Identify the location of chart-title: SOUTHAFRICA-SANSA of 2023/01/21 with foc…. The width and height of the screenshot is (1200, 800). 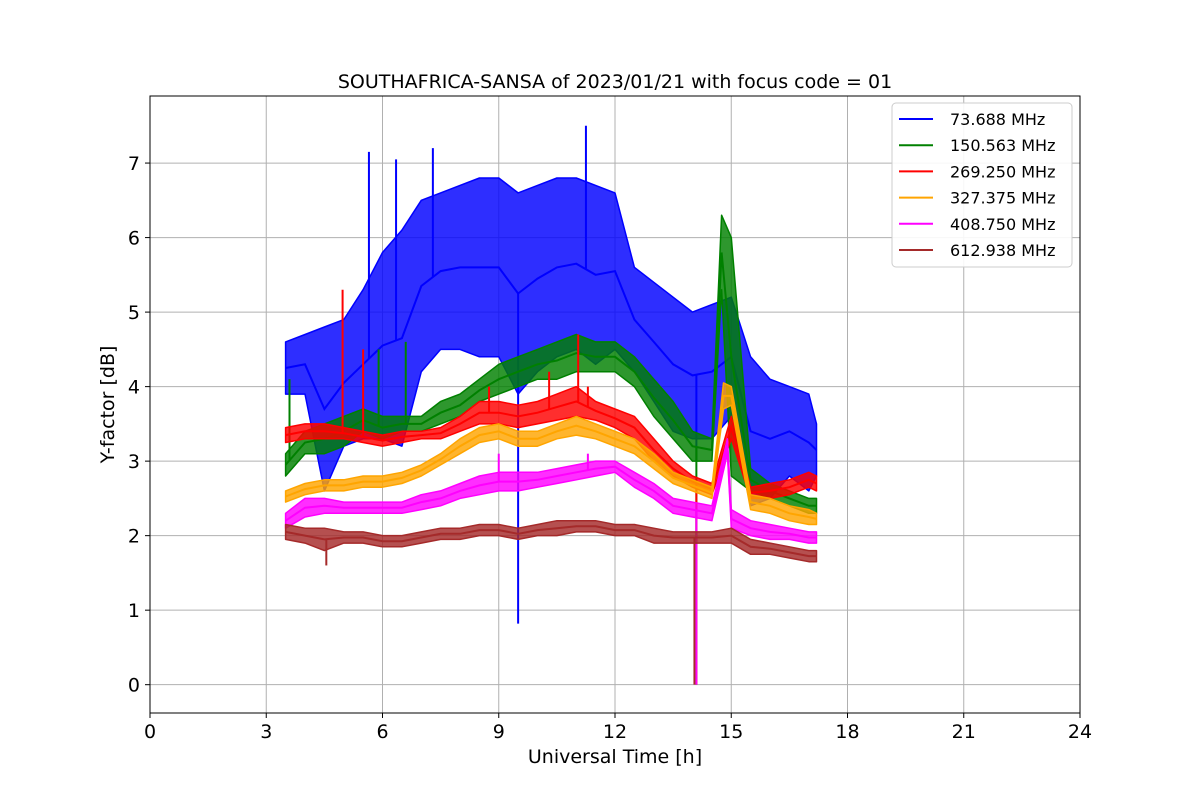
(615, 82).